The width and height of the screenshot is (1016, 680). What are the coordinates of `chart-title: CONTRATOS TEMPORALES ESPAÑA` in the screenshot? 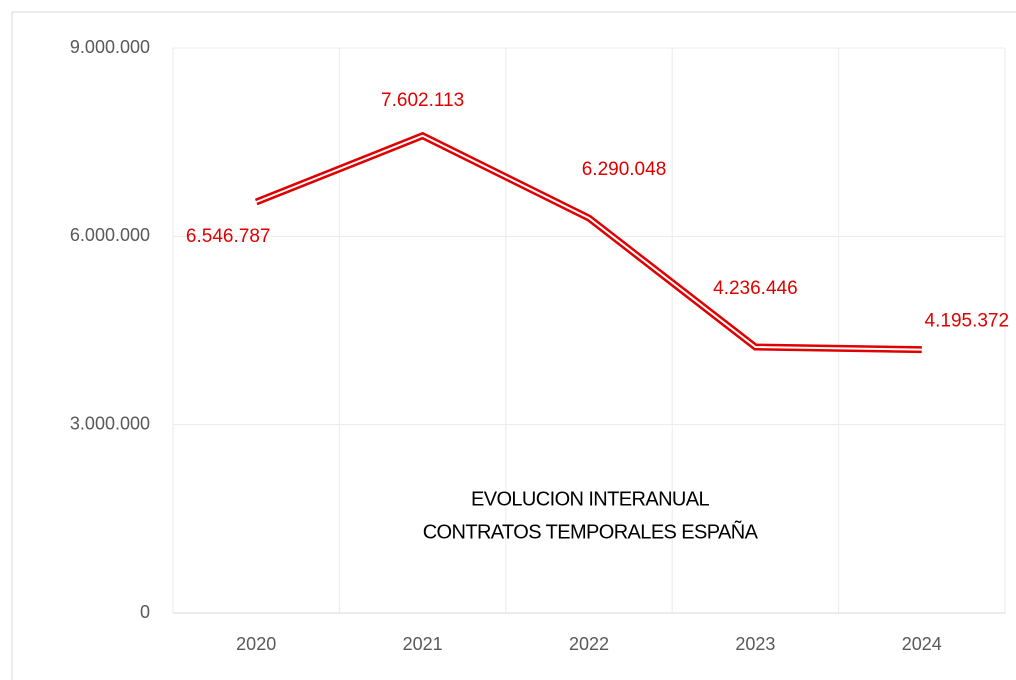 It's located at (591, 531).